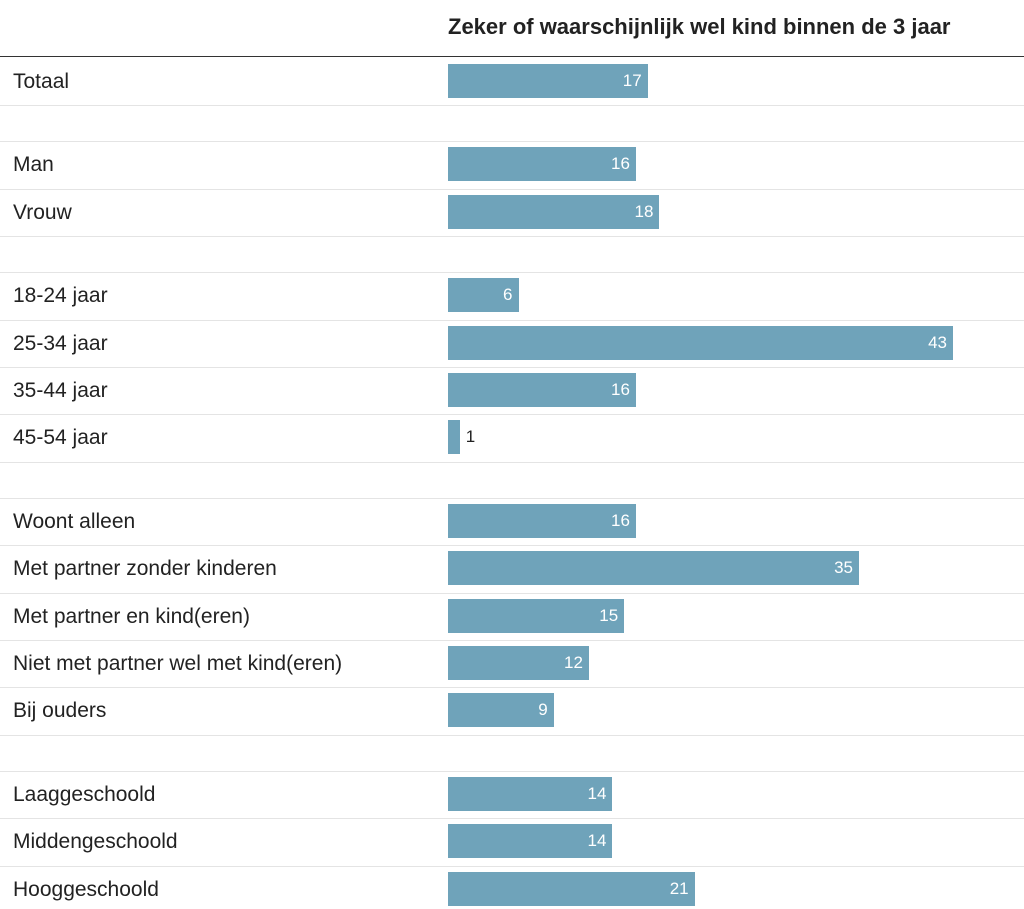 Image resolution: width=1024 pixels, height=909 pixels. Describe the element at coordinates (632, 80) in the screenshot. I see `bar-value-label: 17` at that location.